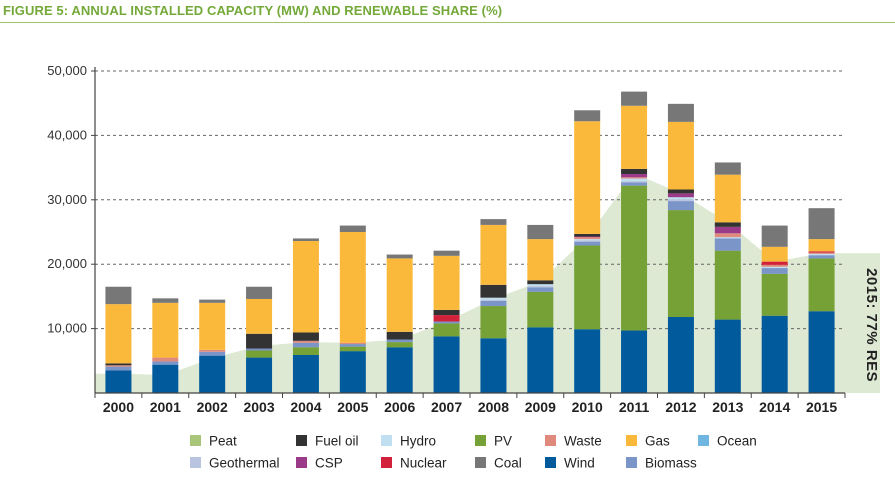  What do you see at coordinates (67, 263) in the screenshot?
I see `y-tick-label: 20,000` at bounding box center [67, 263].